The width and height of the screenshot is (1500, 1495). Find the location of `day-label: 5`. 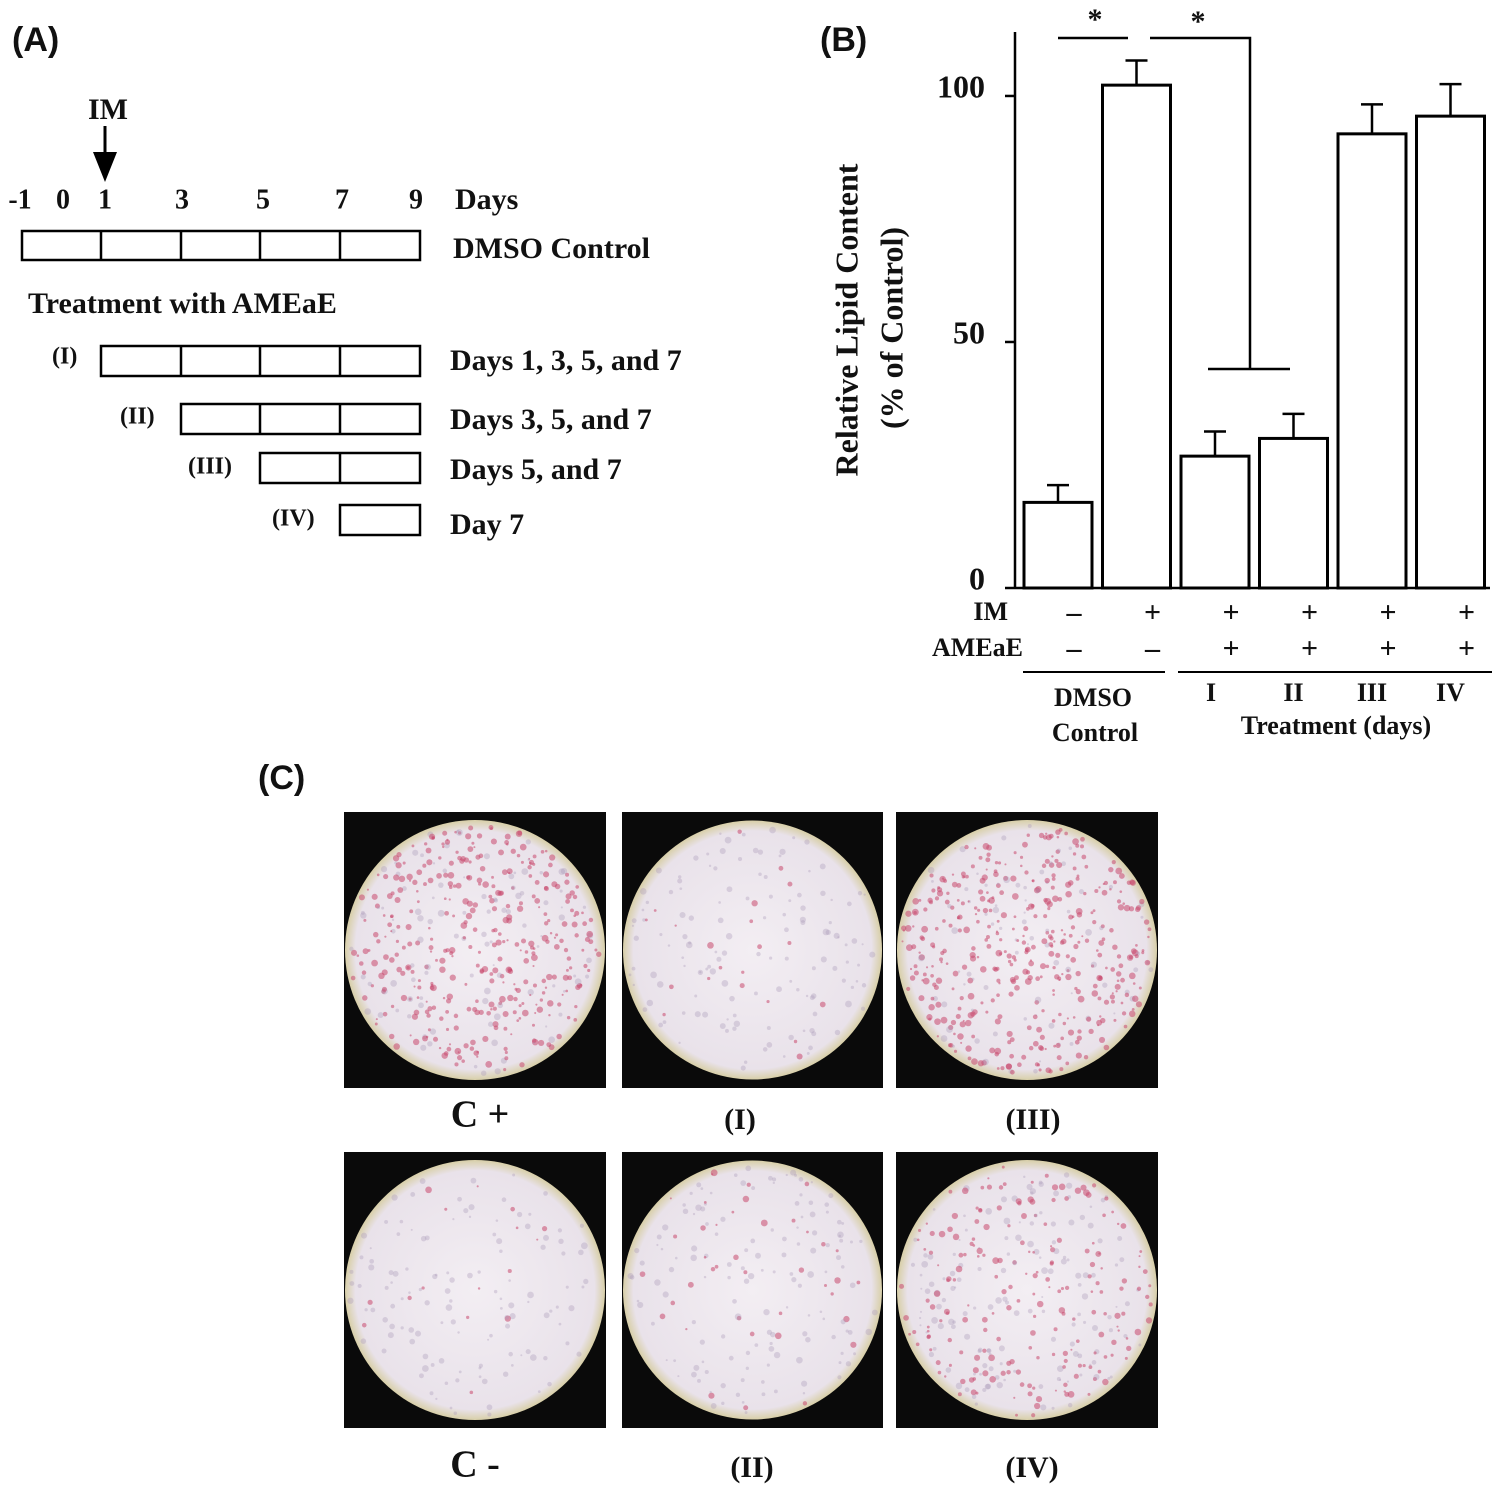

day-label: 5 is located at coordinates (263, 199).